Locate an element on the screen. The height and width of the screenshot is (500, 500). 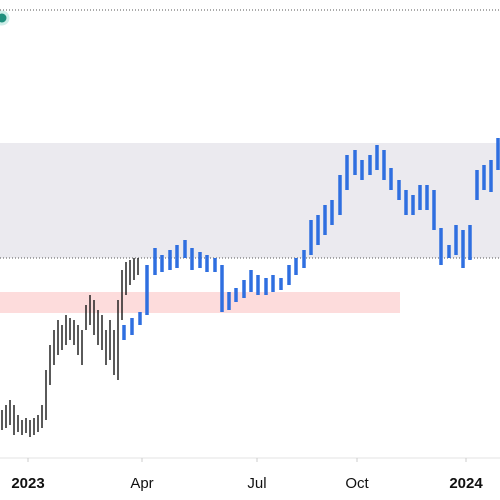
x-tick-label: Jul is located at coordinates (256, 483).